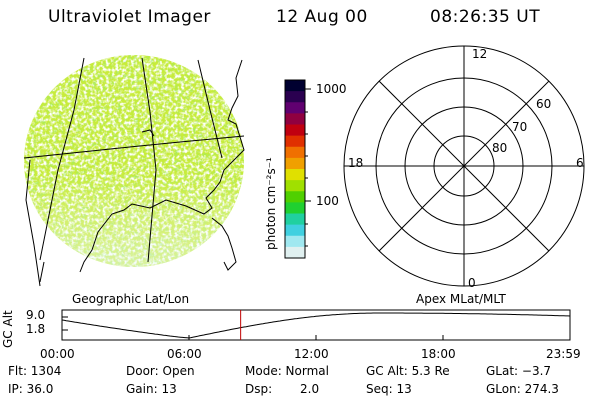 The width and height of the screenshot is (600, 400). Describe the element at coordinates (259, 389) in the screenshot. I see `dsp-label: Dsp:` at that location.